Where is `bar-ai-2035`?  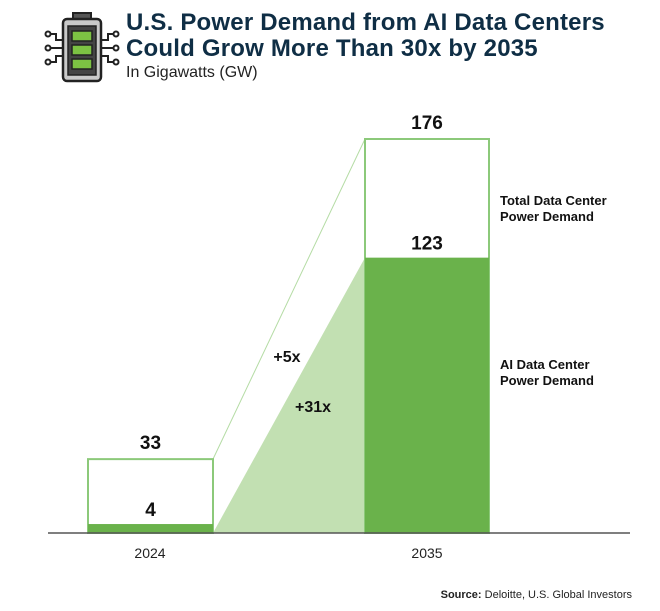
bar-ai-2035 is located at coordinates (427, 395).